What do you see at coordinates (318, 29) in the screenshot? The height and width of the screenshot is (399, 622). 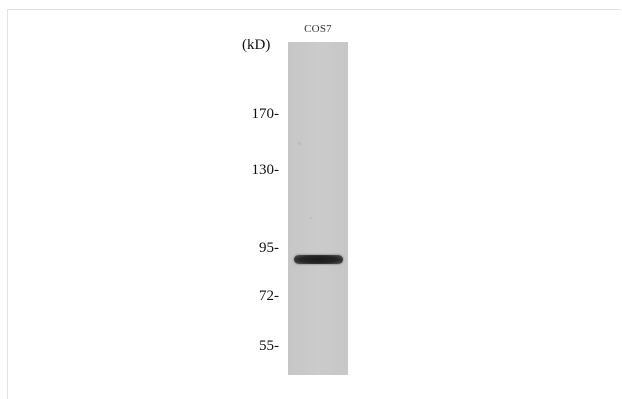 I see `lane-label-cos7: COS7` at bounding box center [318, 29].